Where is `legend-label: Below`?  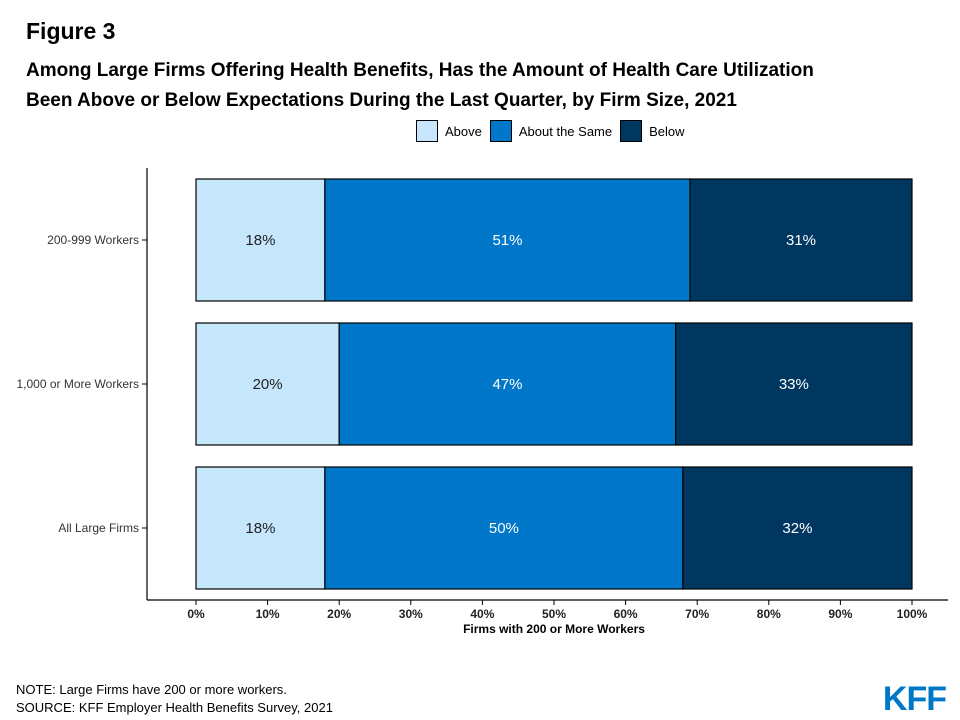 legend-label: Below is located at coordinates (667, 131).